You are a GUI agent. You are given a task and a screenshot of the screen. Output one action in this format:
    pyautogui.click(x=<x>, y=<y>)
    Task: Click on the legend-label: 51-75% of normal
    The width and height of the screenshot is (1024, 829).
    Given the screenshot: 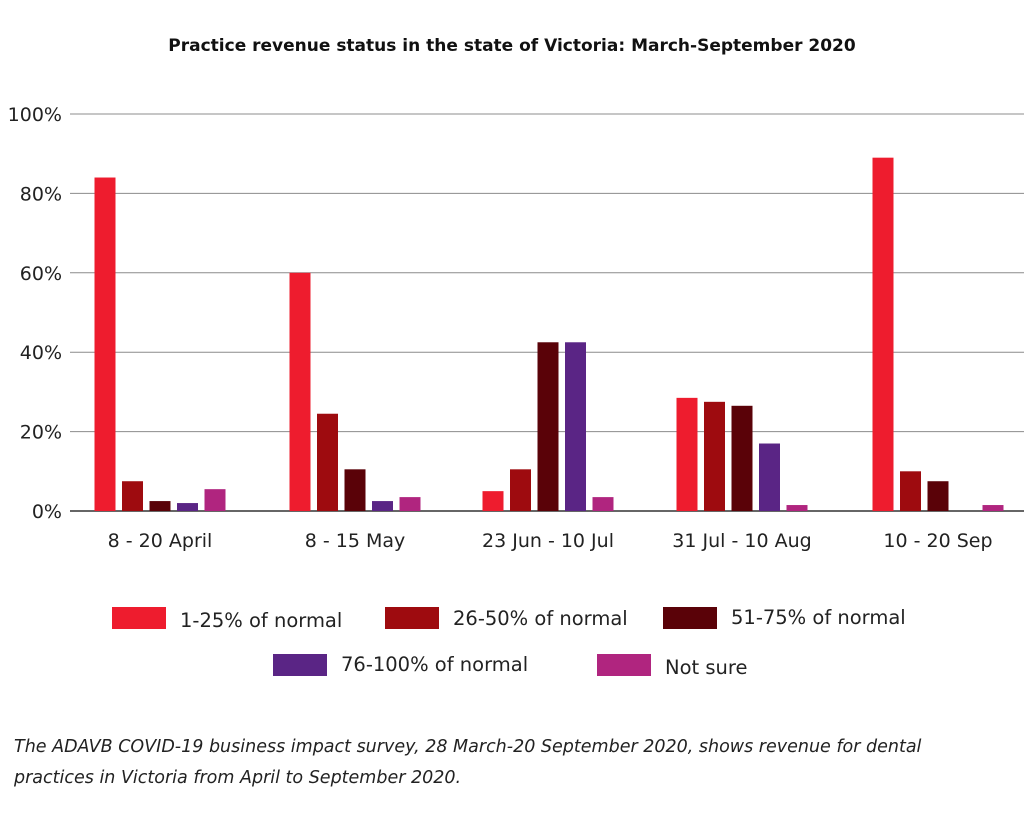 What is the action you would take?
    pyautogui.click(x=818, y=617)
    